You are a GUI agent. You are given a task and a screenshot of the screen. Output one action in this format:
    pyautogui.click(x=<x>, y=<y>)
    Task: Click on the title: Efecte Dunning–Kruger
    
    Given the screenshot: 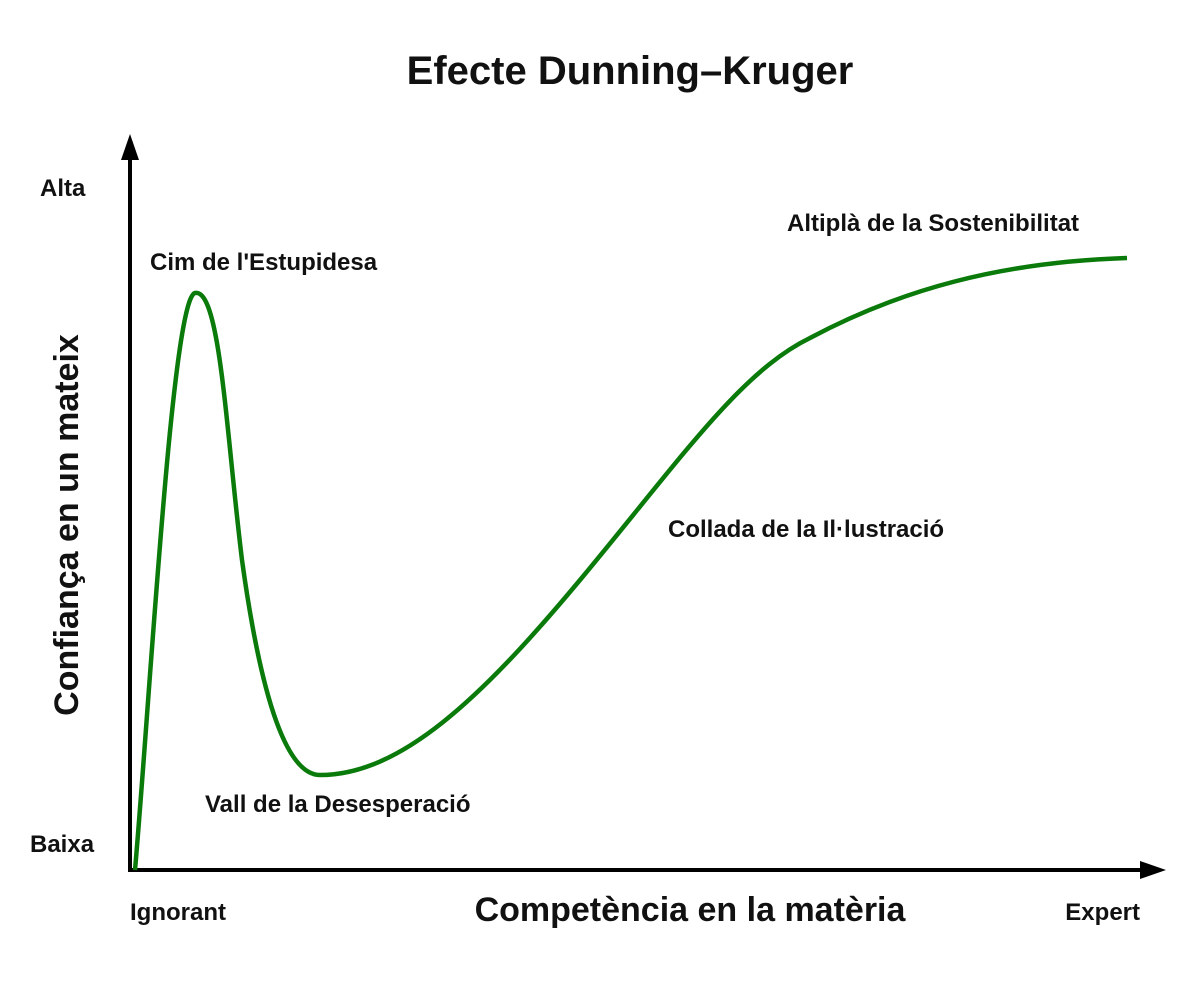 What is the action you would take?
    pyautogui.click(x=630, y=71)
    